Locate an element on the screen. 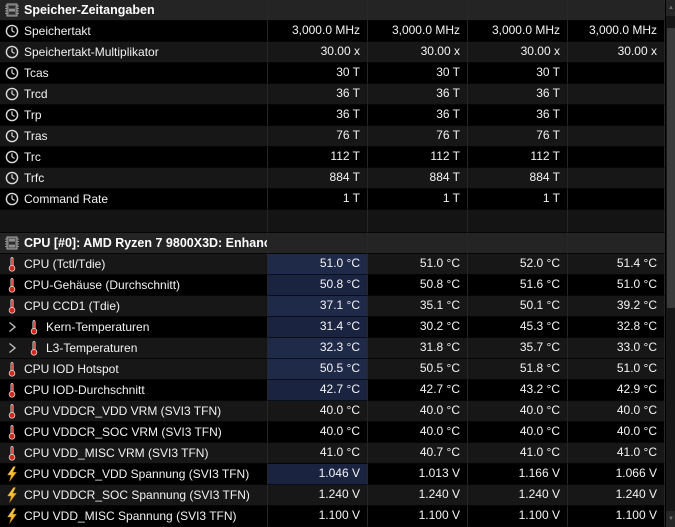 The height and width of the screenshot is (527, 675). scroll-down-button: ▼ is located at coordinates (670, 519).